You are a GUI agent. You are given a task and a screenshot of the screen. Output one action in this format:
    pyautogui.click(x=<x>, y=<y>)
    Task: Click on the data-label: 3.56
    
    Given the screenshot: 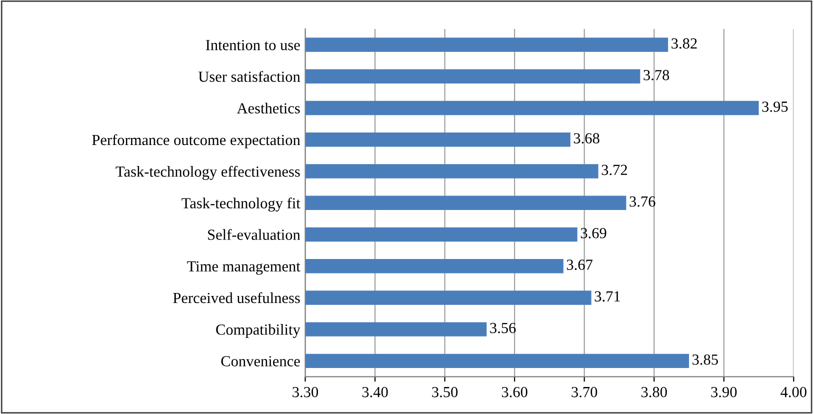 What is the action you would take?
    pyautogui.click(x=503, y=328)
    